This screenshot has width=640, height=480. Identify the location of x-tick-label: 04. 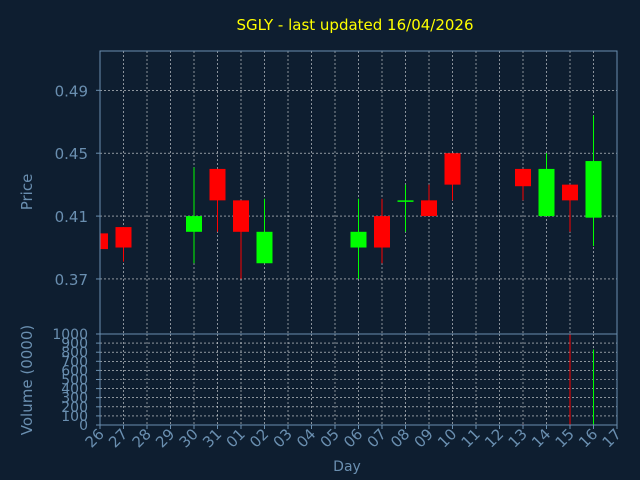
(306, 438).